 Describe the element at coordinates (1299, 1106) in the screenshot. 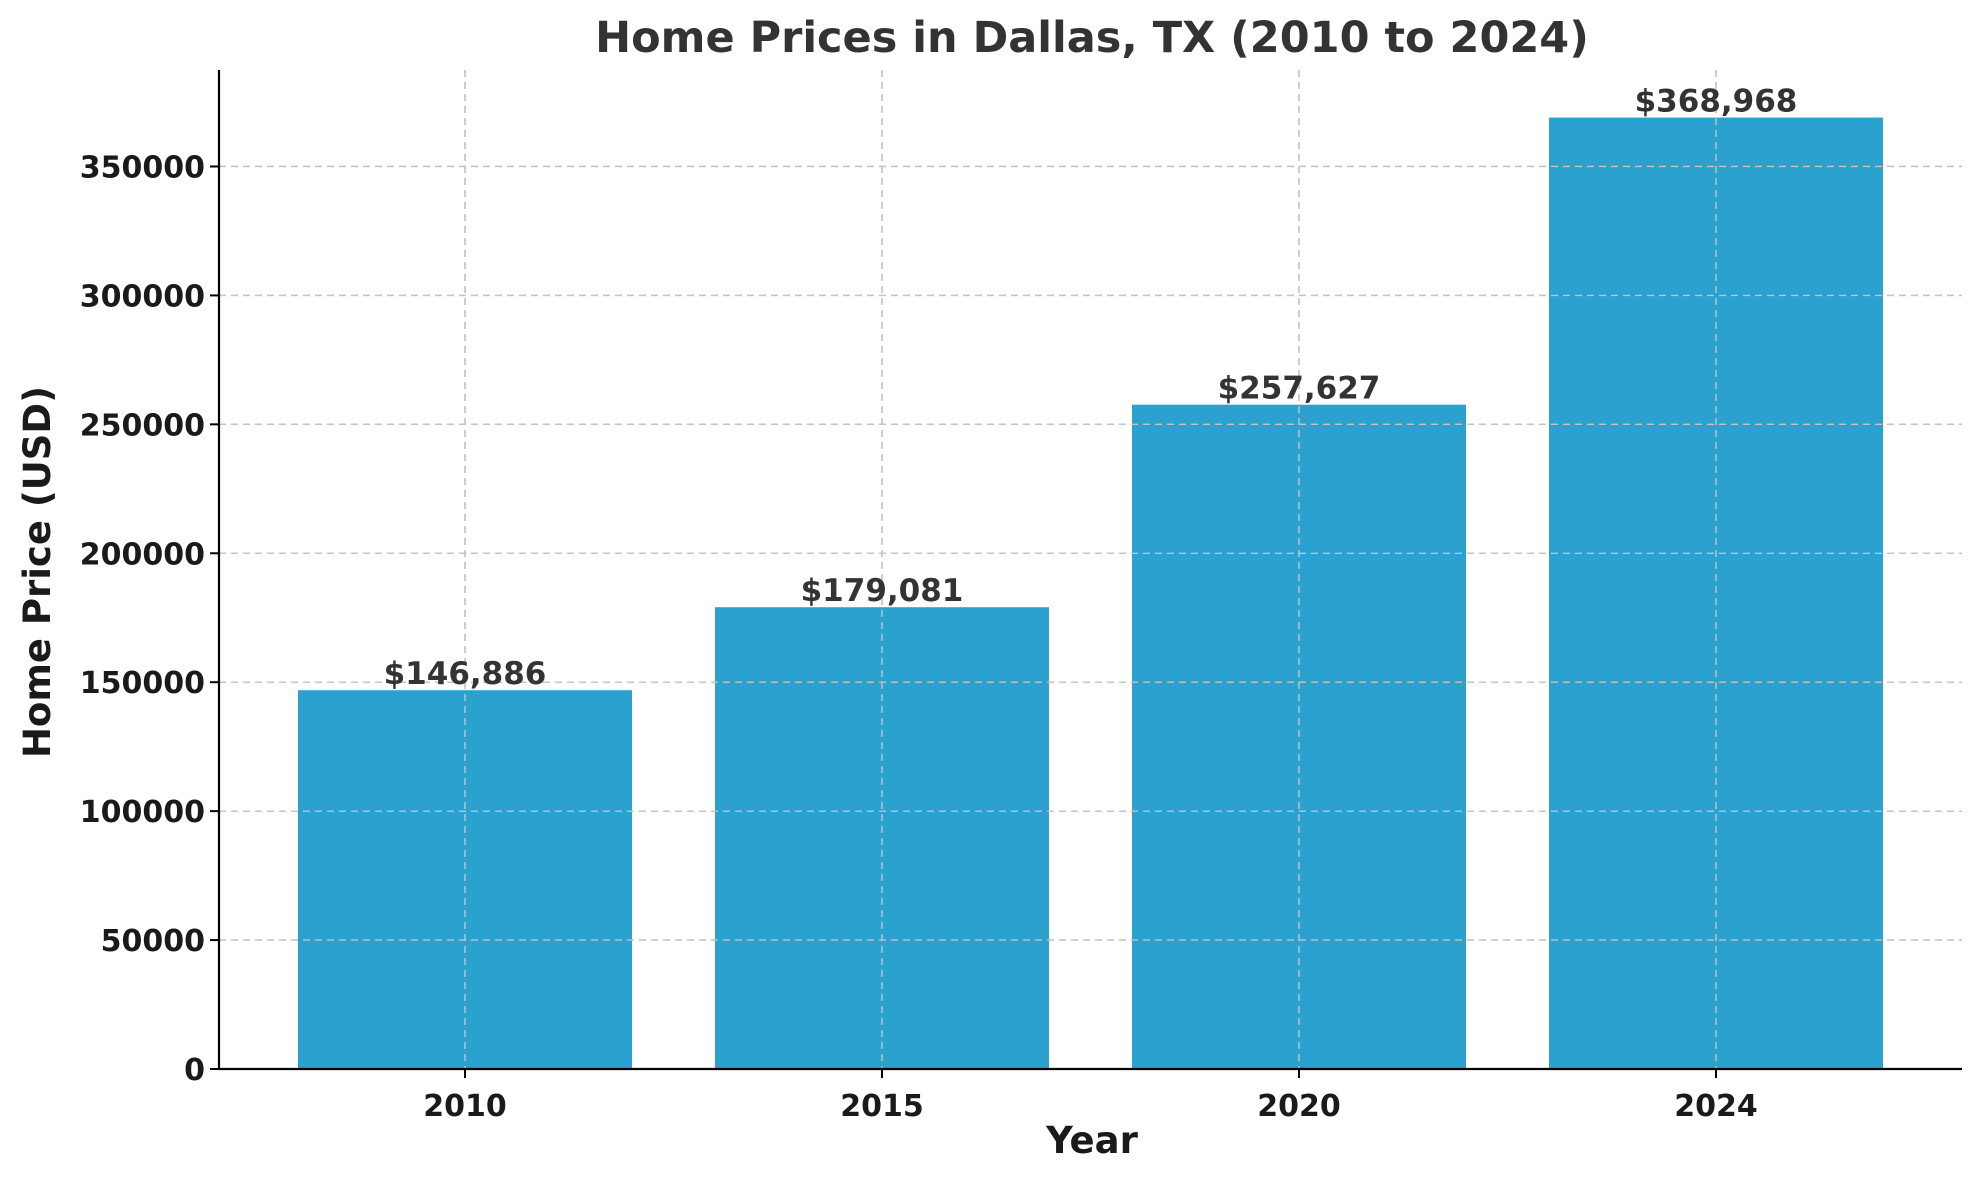

I see `x-tick-label: 2020` at that location.